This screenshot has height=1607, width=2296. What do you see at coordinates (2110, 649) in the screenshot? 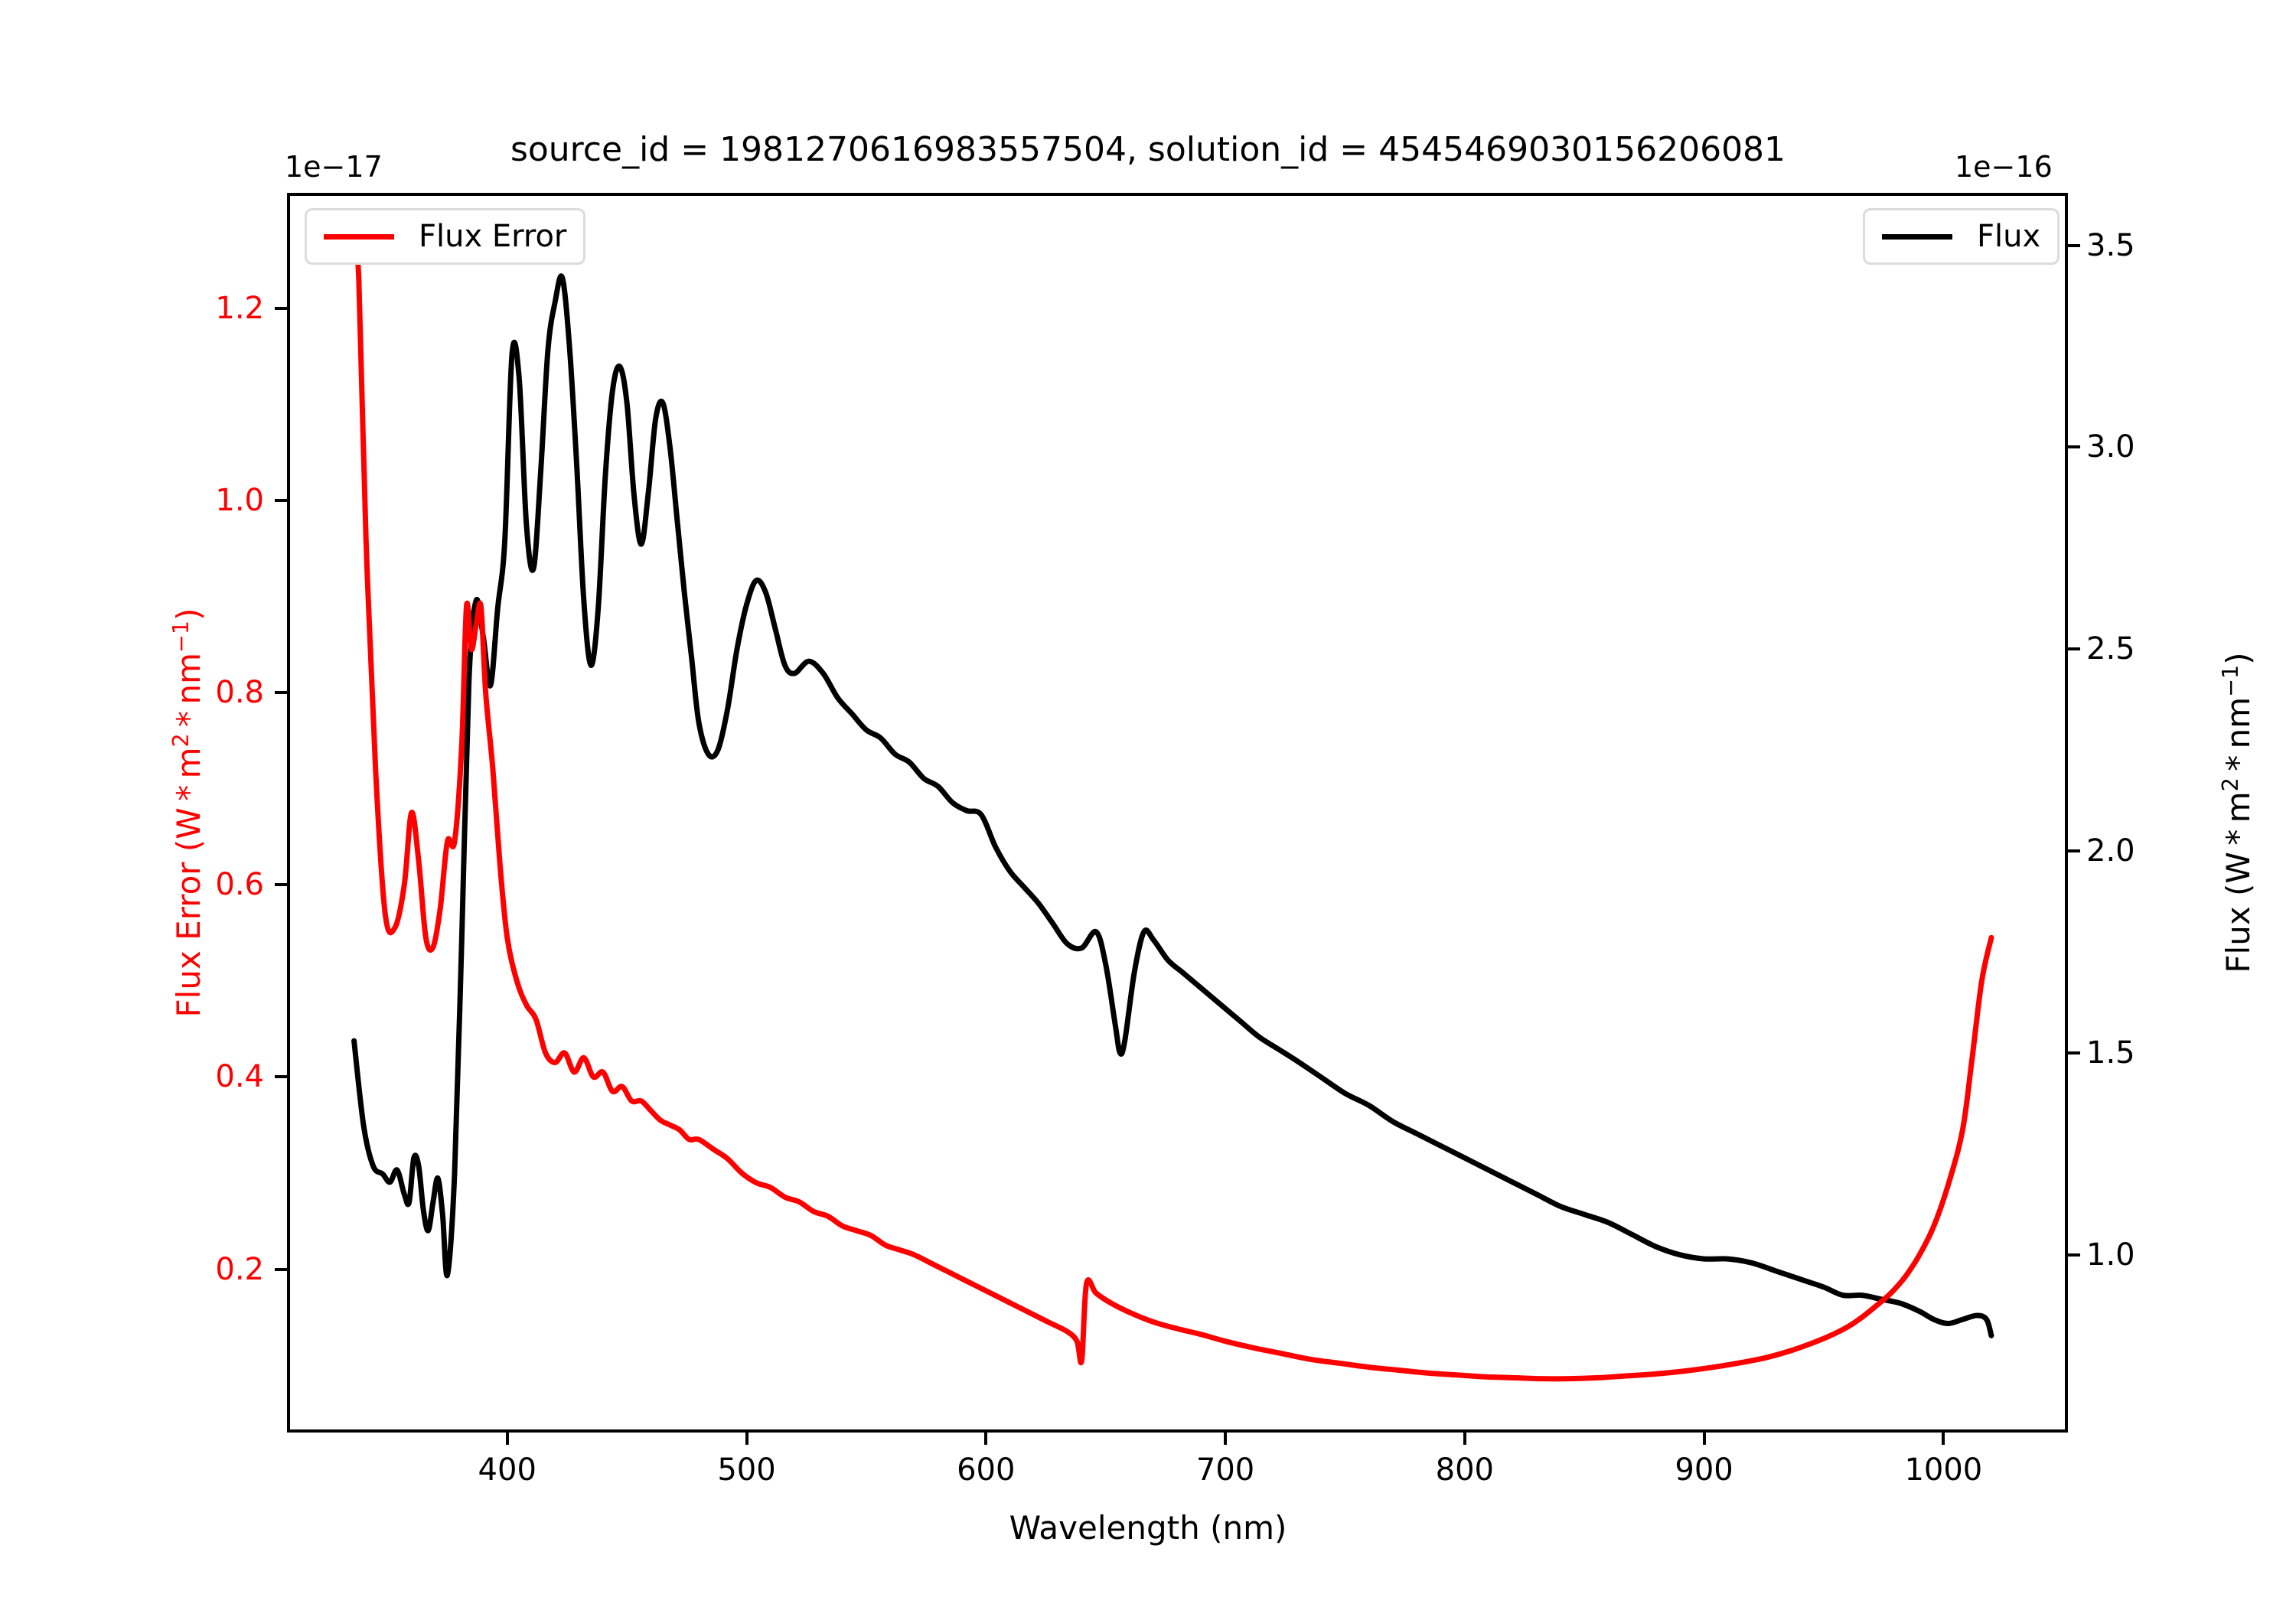
I see `right-y-tick-label: 2.5` at bounding box center [2110, 649].